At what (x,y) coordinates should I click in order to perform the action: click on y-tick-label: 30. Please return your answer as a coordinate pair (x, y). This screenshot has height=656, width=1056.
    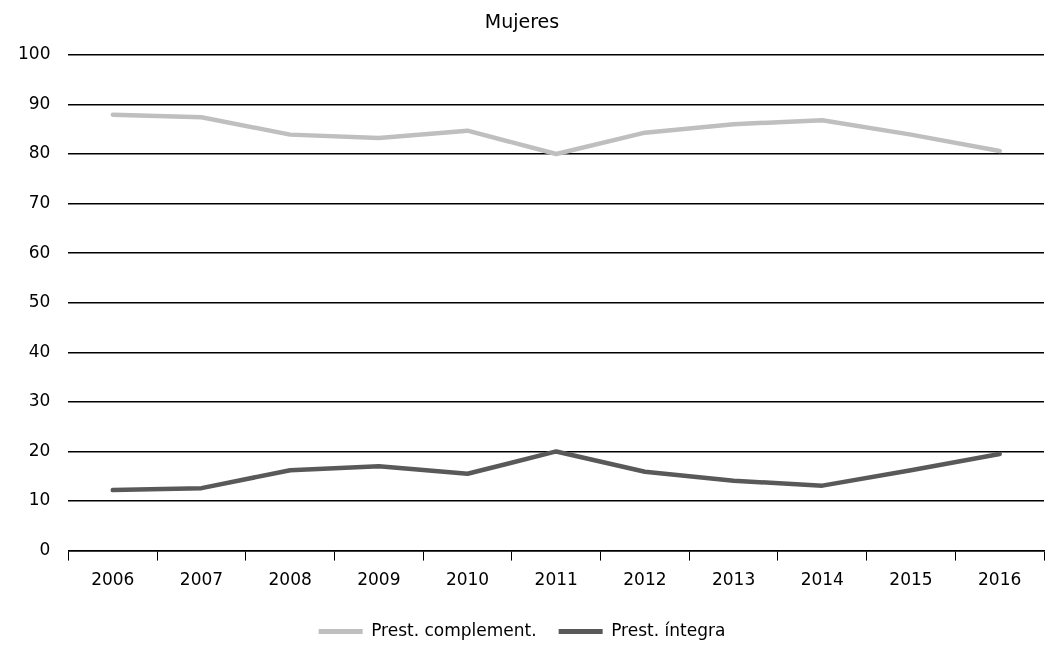
    Looking at the image, I should click on (39, 400).